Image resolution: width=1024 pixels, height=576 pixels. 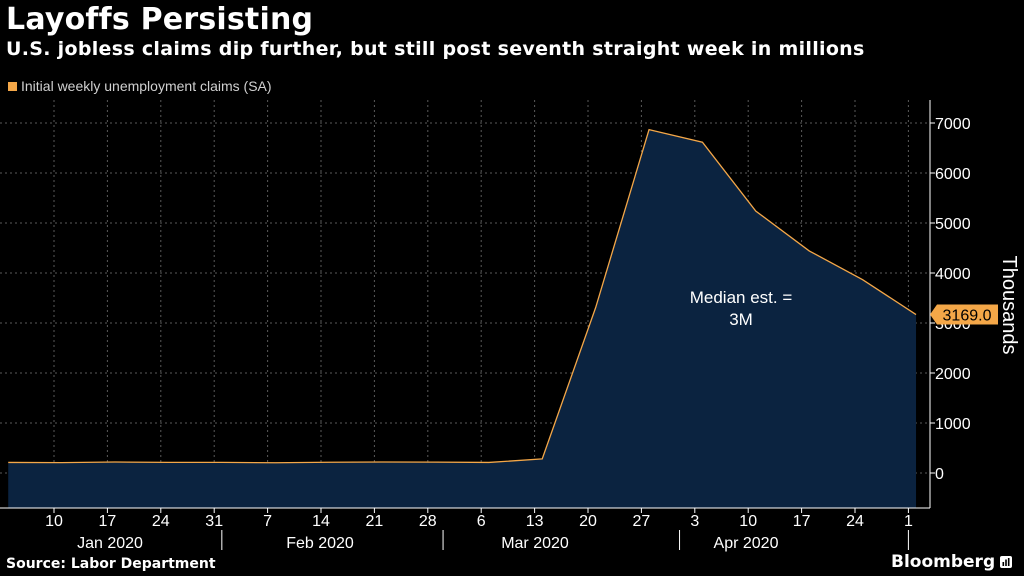 I want to click on x-tick-label: 6, so click(x=481, y=521).